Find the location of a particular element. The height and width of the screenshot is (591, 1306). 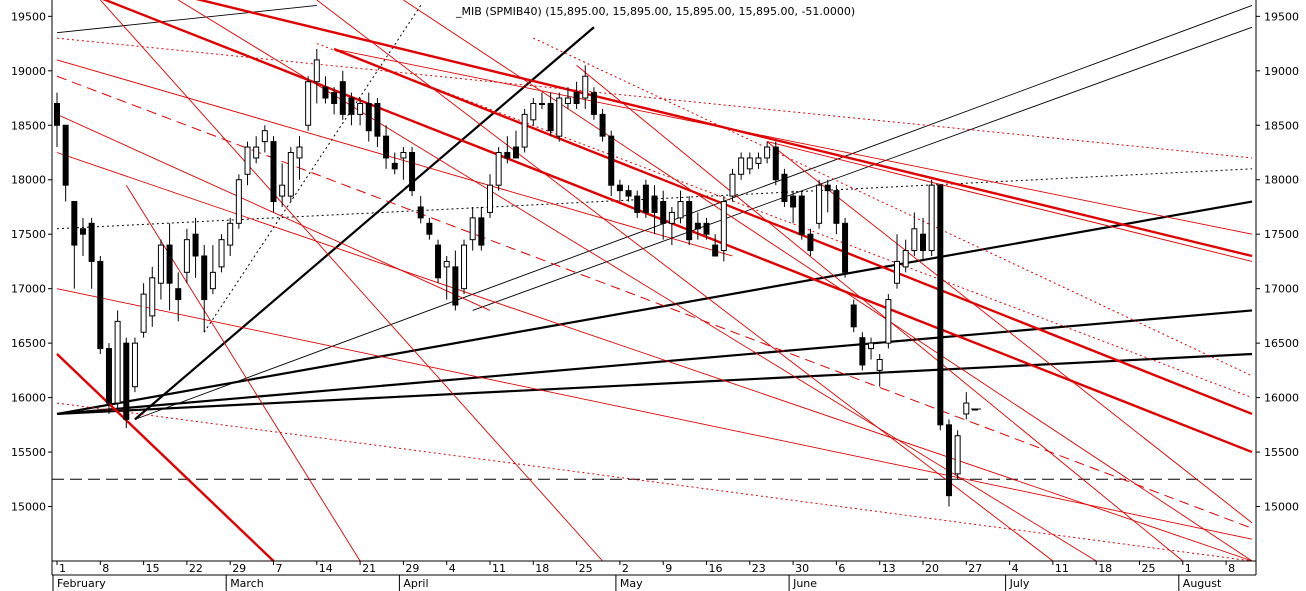

y-tick-label-right: 19000 is located at coordinates (1281, 71).